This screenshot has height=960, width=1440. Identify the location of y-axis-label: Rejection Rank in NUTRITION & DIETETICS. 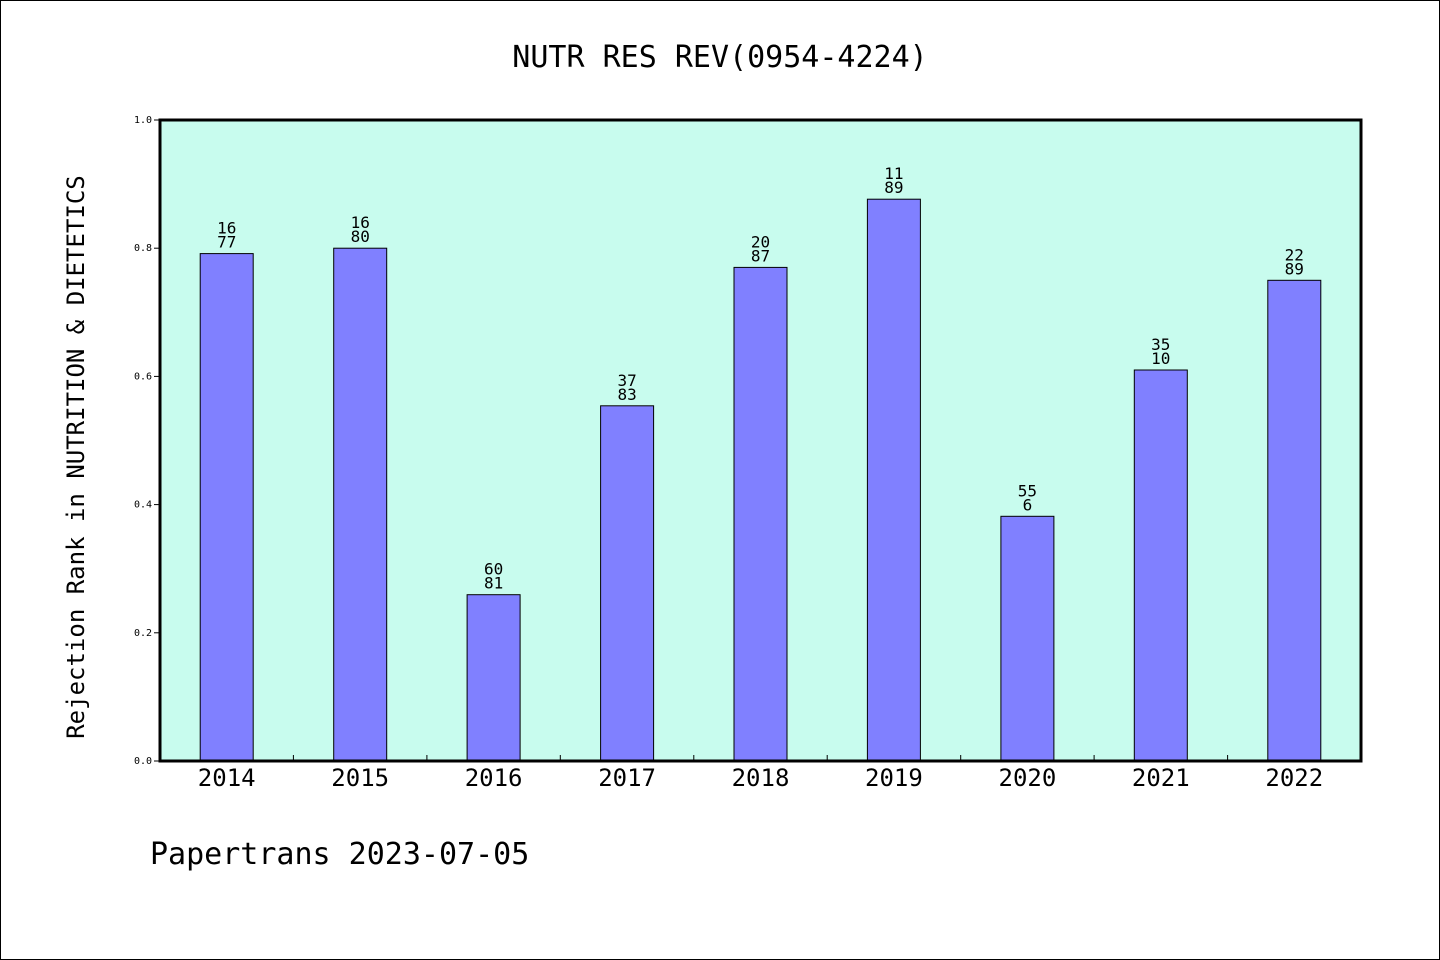
(76, 457).